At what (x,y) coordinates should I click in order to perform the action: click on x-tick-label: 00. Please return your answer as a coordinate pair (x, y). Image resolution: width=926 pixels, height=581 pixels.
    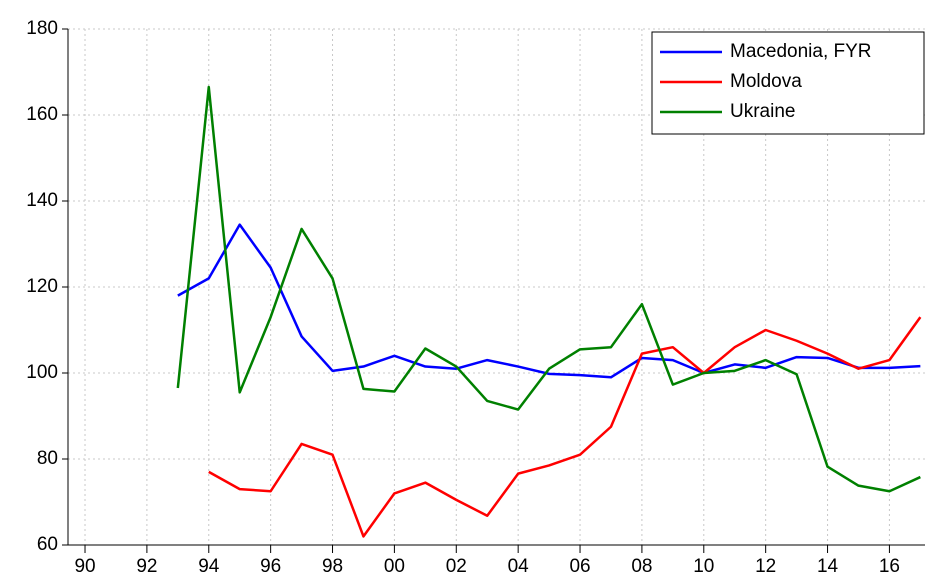
    Looking at the image, I should click on (394, 566).